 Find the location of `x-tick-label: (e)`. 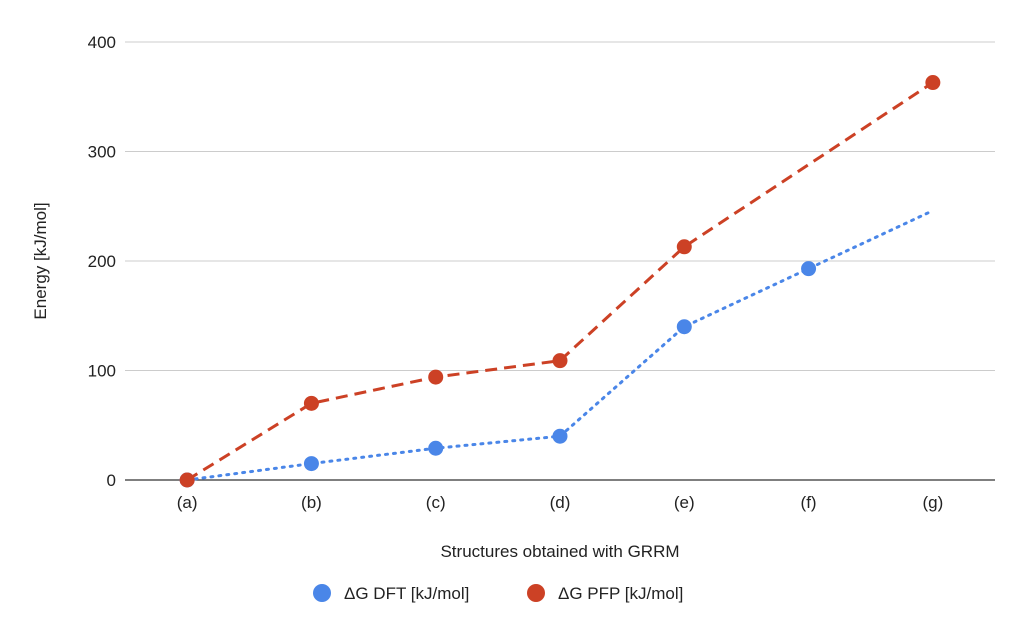

x-tick-label: (e) is located at coordinates (684, 502).